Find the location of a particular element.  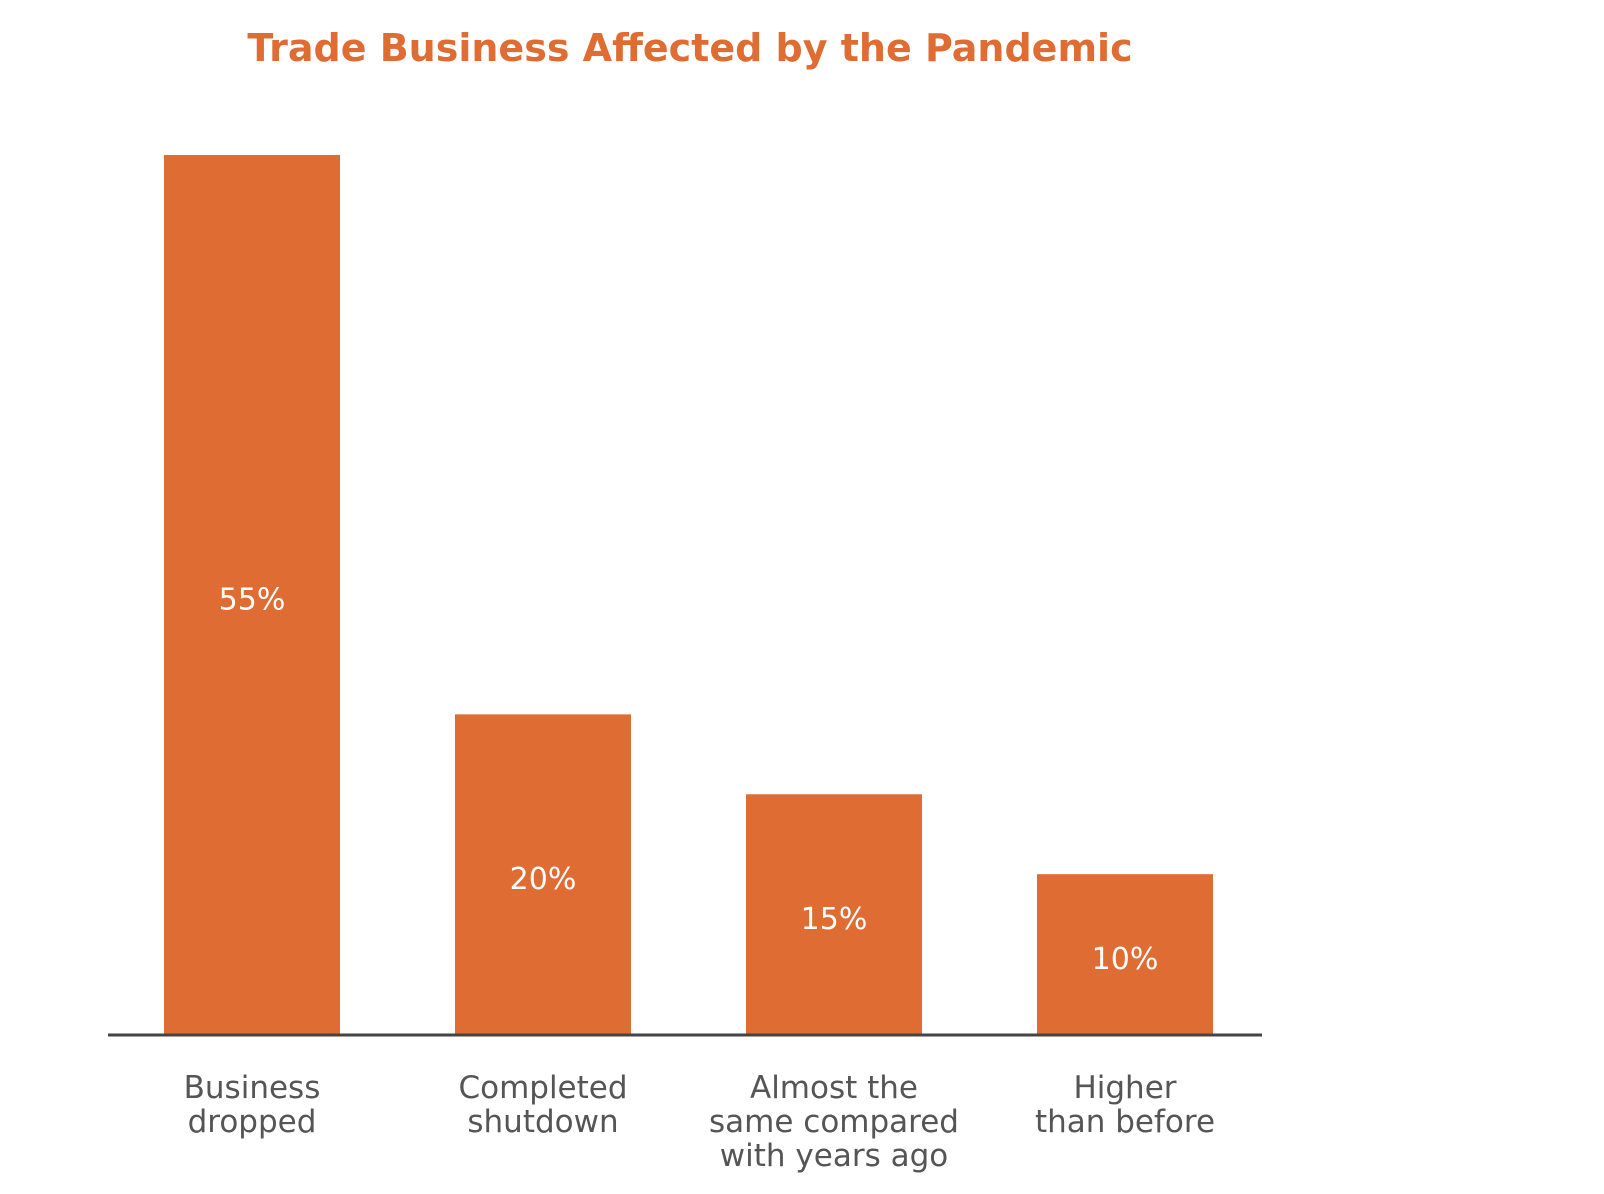

category-label-2-line-1: Completed is located at coordinates (542, 1088).